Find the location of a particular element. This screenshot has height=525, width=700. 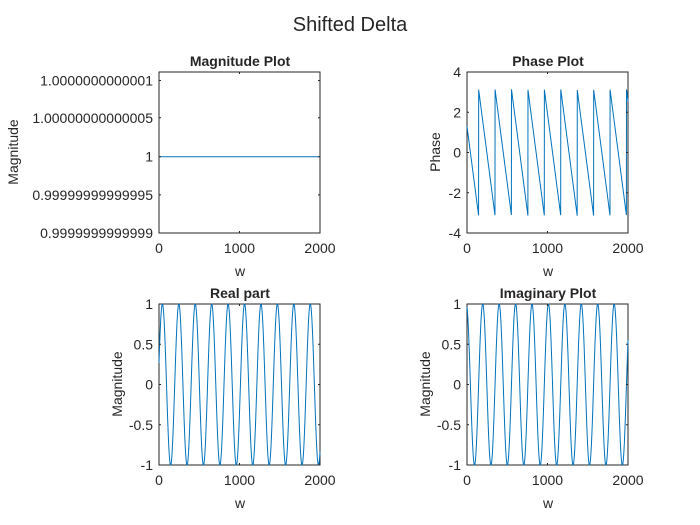

phase-plot-axes: 0 1000 2000 -4 -2 0 2 4 Phase Plot w Phase is located at coordinates (535, 166).